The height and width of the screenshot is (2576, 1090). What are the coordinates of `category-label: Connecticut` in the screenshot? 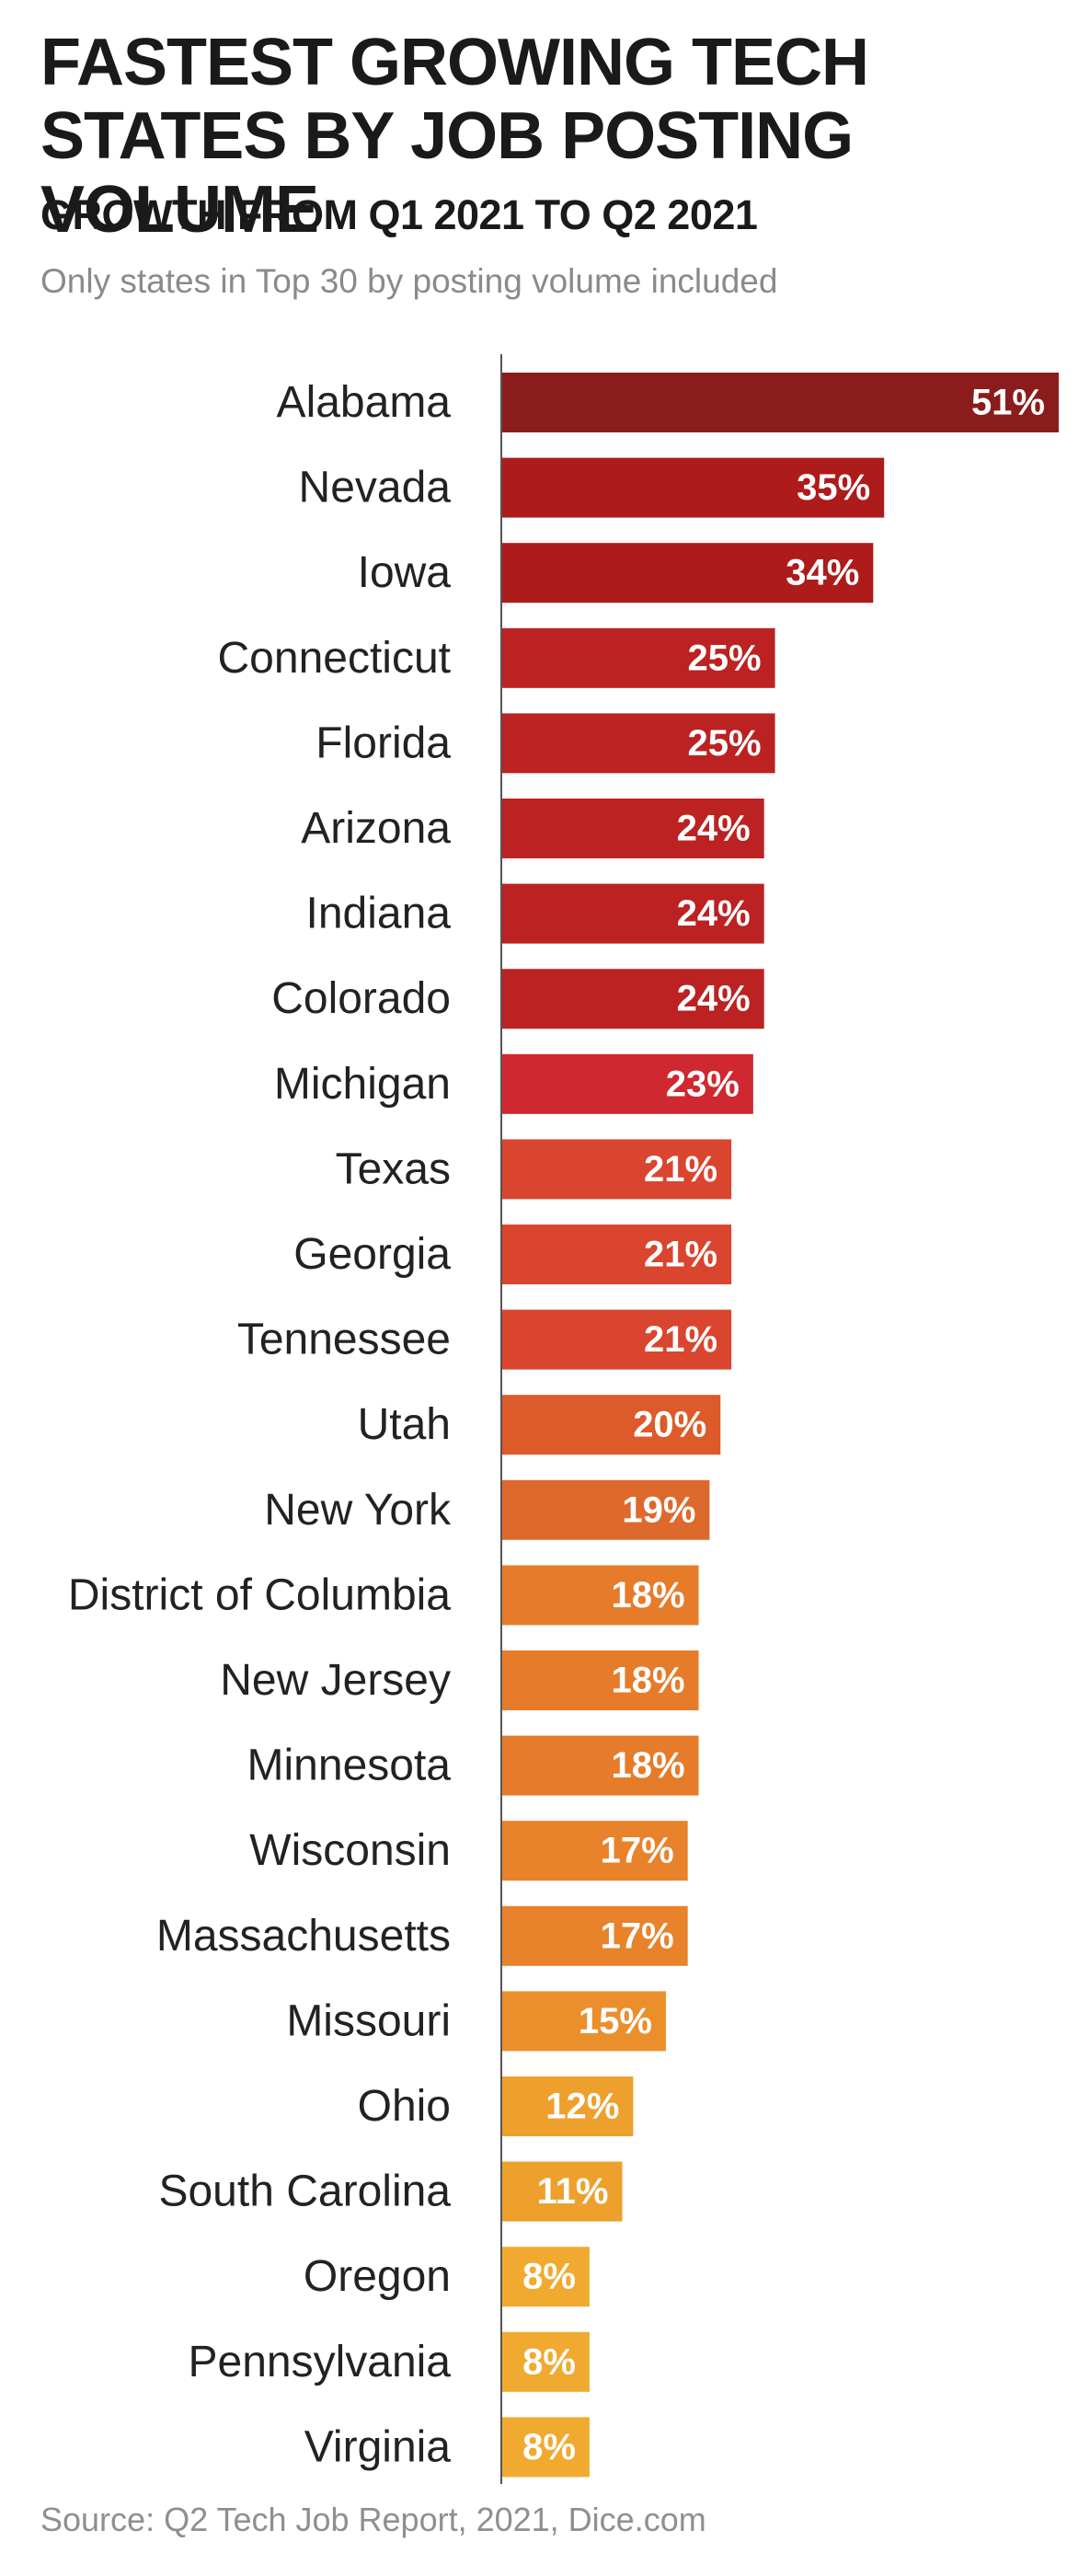 It's located at (334, 658).